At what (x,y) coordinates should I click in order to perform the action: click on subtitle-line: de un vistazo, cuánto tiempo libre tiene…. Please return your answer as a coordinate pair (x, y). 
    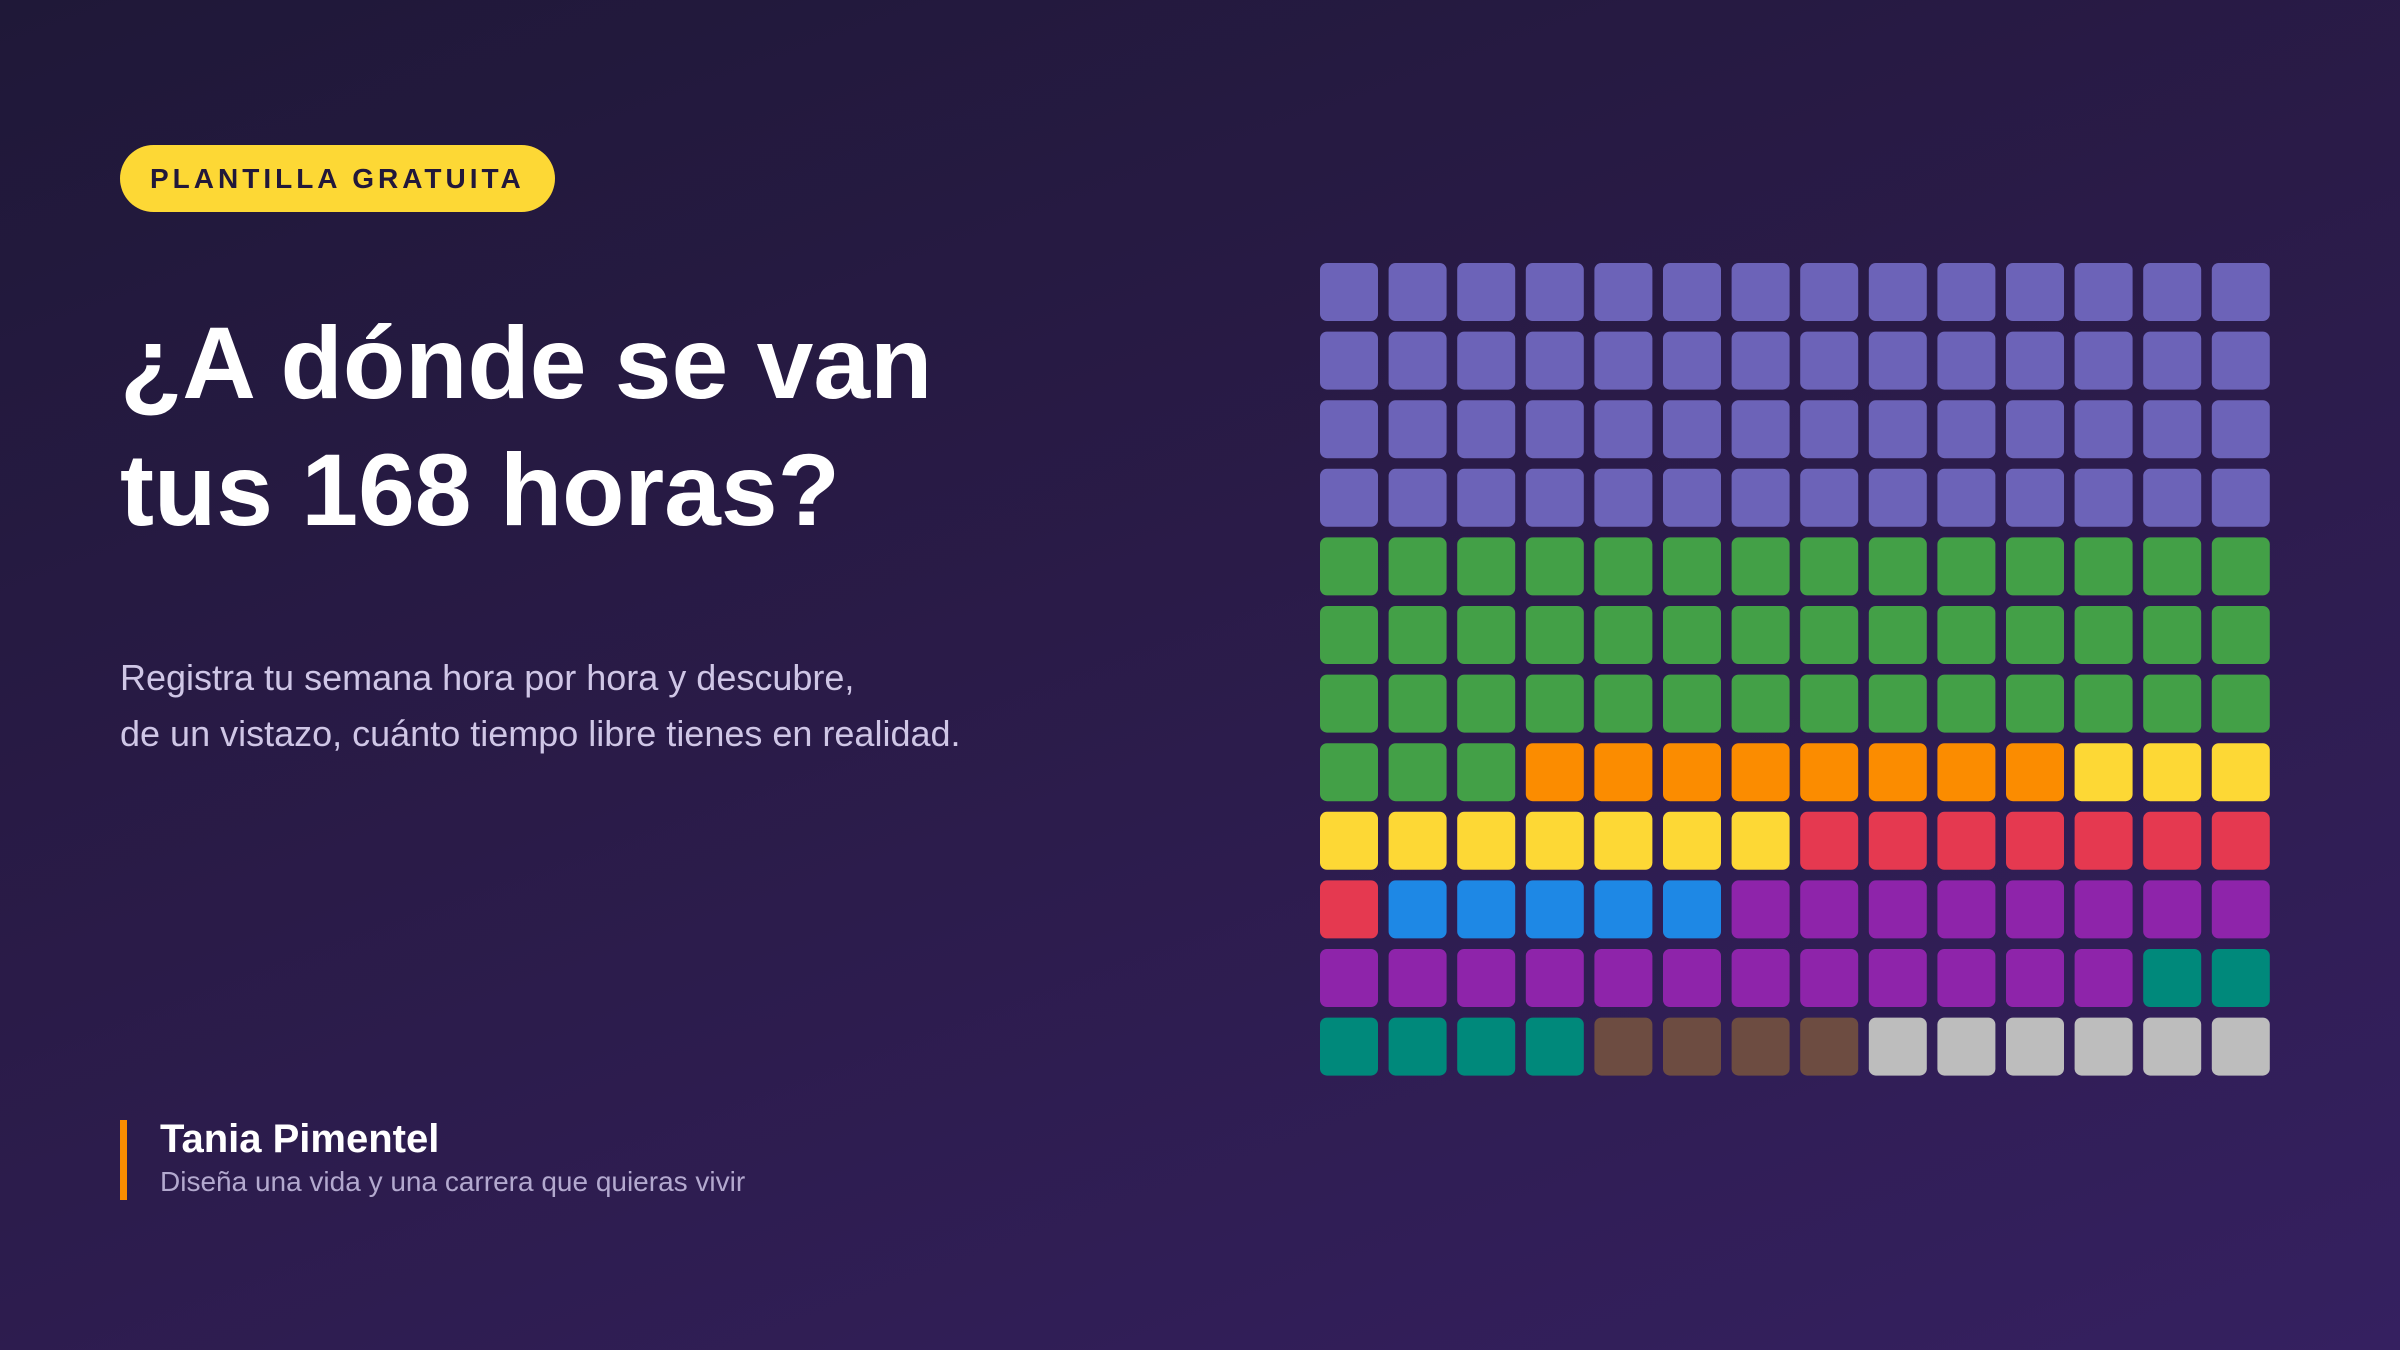
    Looking at the image, I should click on (540, 733).